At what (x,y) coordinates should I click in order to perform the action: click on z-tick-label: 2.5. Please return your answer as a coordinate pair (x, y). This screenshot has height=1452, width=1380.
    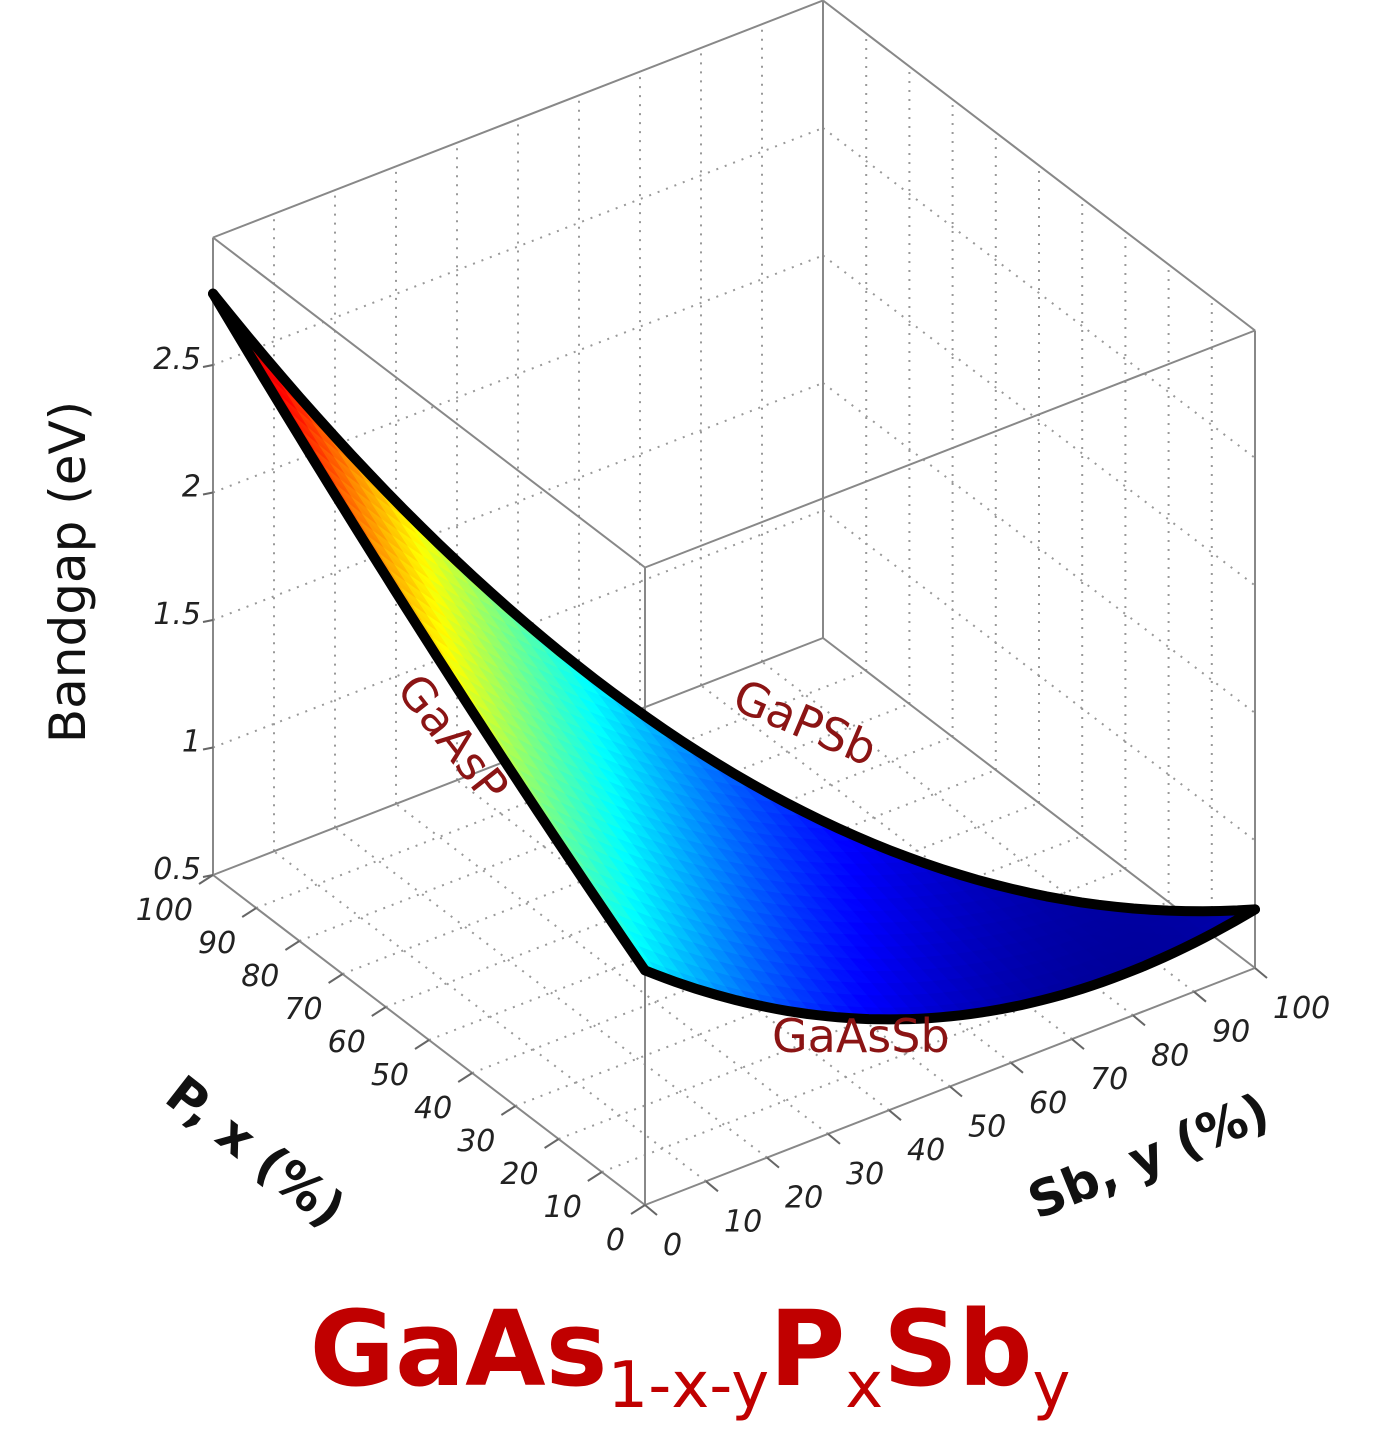
    Looking at the image, I should click on (177, 359).